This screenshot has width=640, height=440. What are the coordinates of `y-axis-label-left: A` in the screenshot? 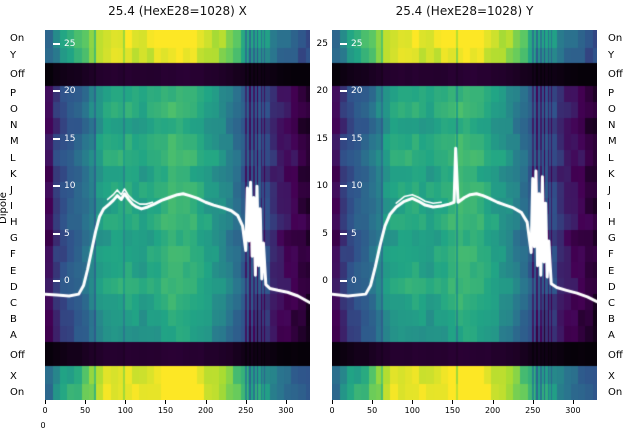 It's located at (13, 336).